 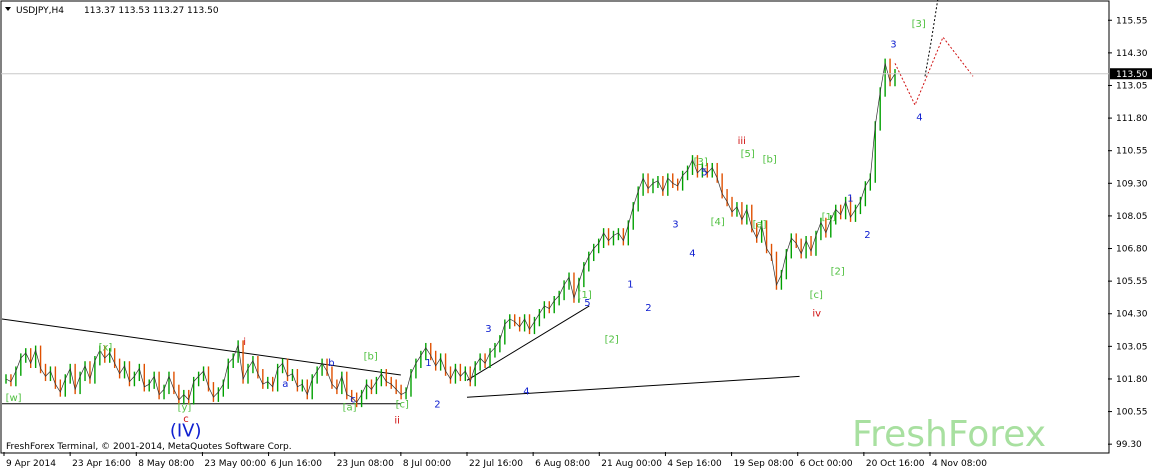 I want to click on wave-label: [x], so click(x=106, y=347).